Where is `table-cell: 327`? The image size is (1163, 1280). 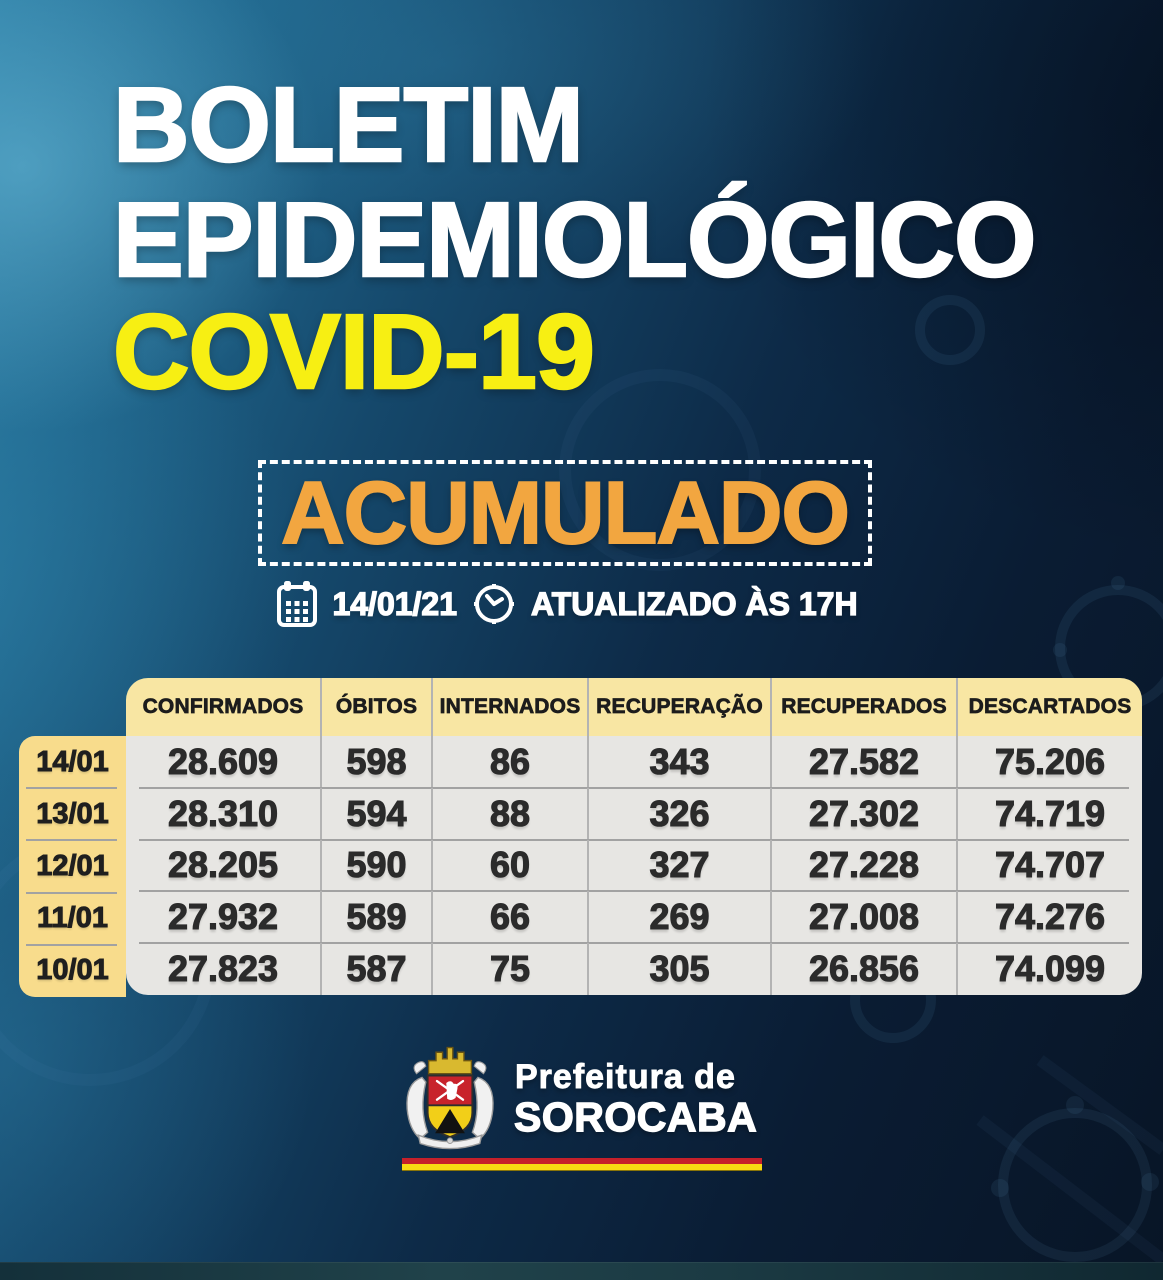 table-cell: 327 is located at coordinates (680, 865).